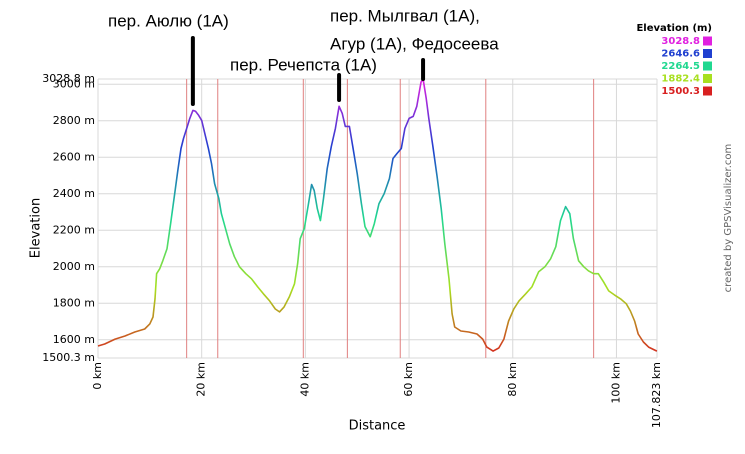  I want to click on legend-label: 3028.8, so click(680, 41).